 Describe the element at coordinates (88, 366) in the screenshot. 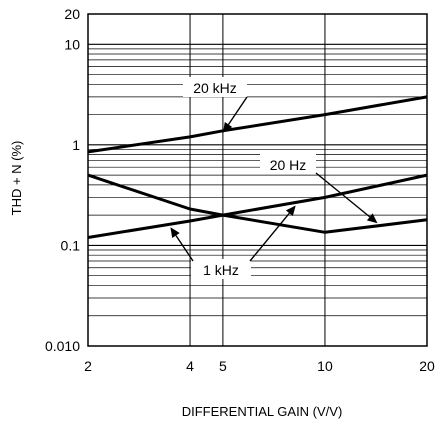

I see `x-tick-label: 2` at that location.